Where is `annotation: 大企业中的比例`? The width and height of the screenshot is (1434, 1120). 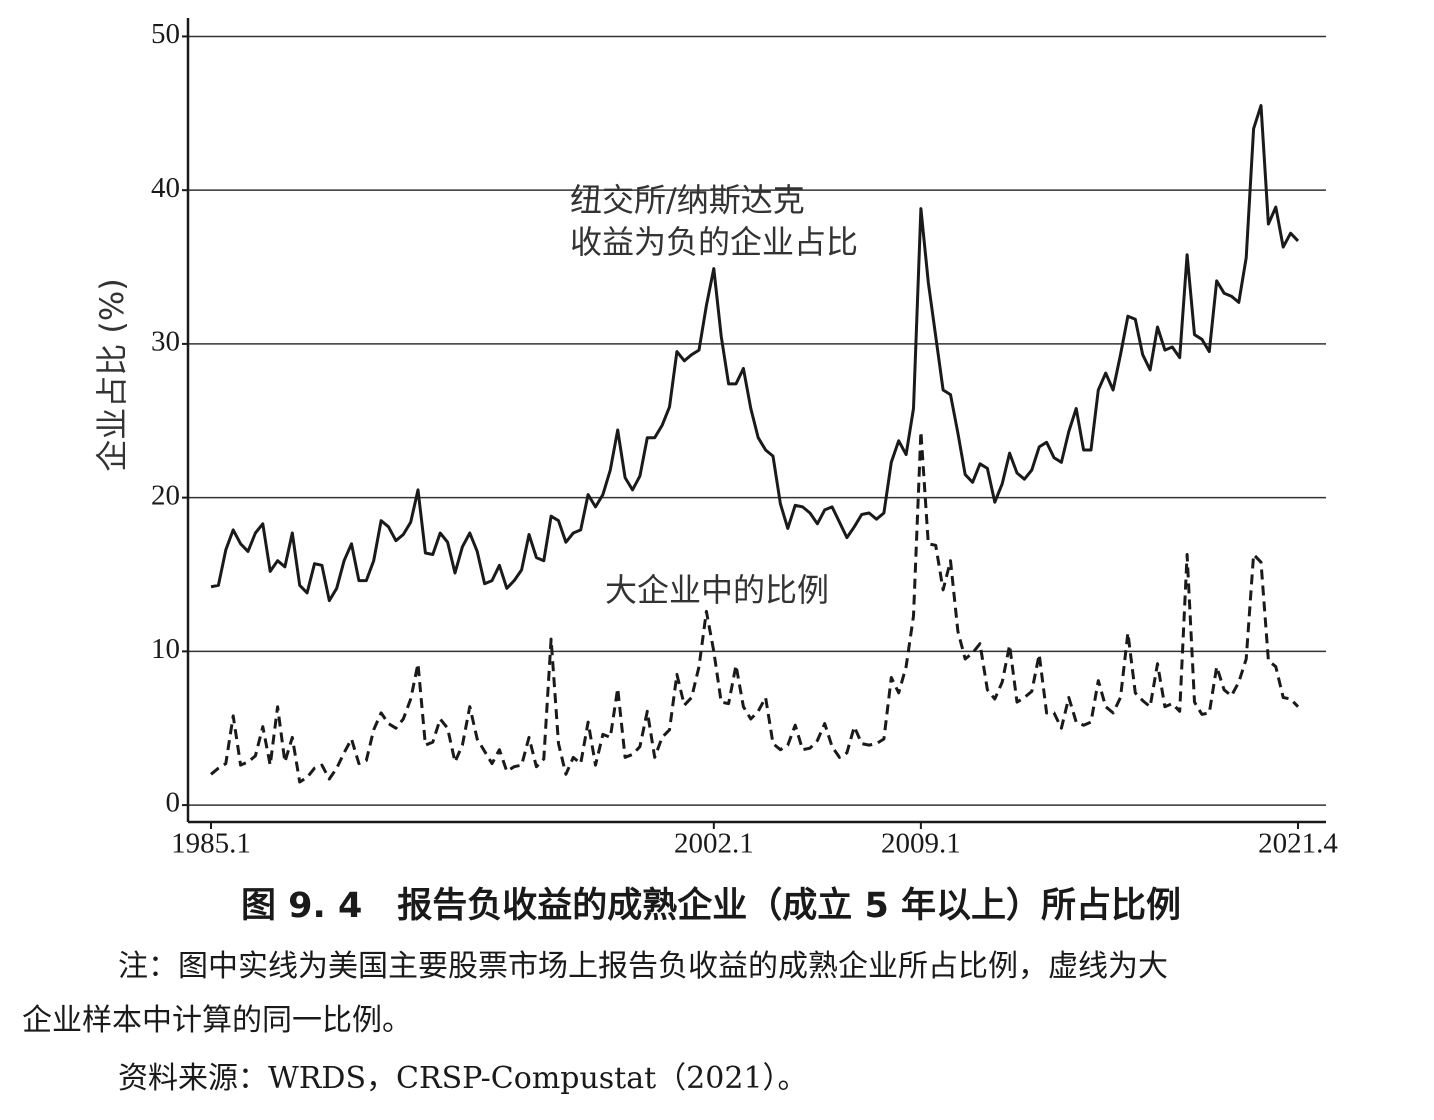 annotation: 大企业中的比例 is located at coordinates (717, 590).